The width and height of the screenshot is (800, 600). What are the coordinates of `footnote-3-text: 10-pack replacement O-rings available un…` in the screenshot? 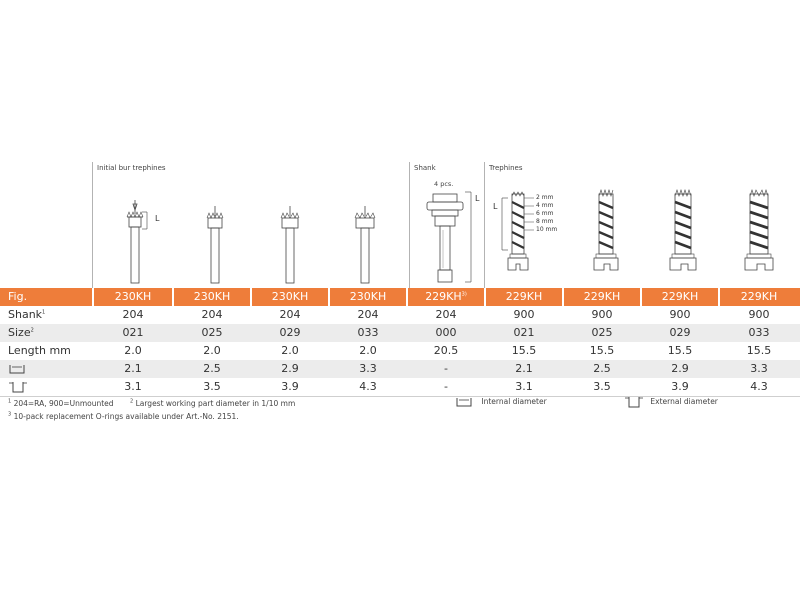 It's located at (126, 416).